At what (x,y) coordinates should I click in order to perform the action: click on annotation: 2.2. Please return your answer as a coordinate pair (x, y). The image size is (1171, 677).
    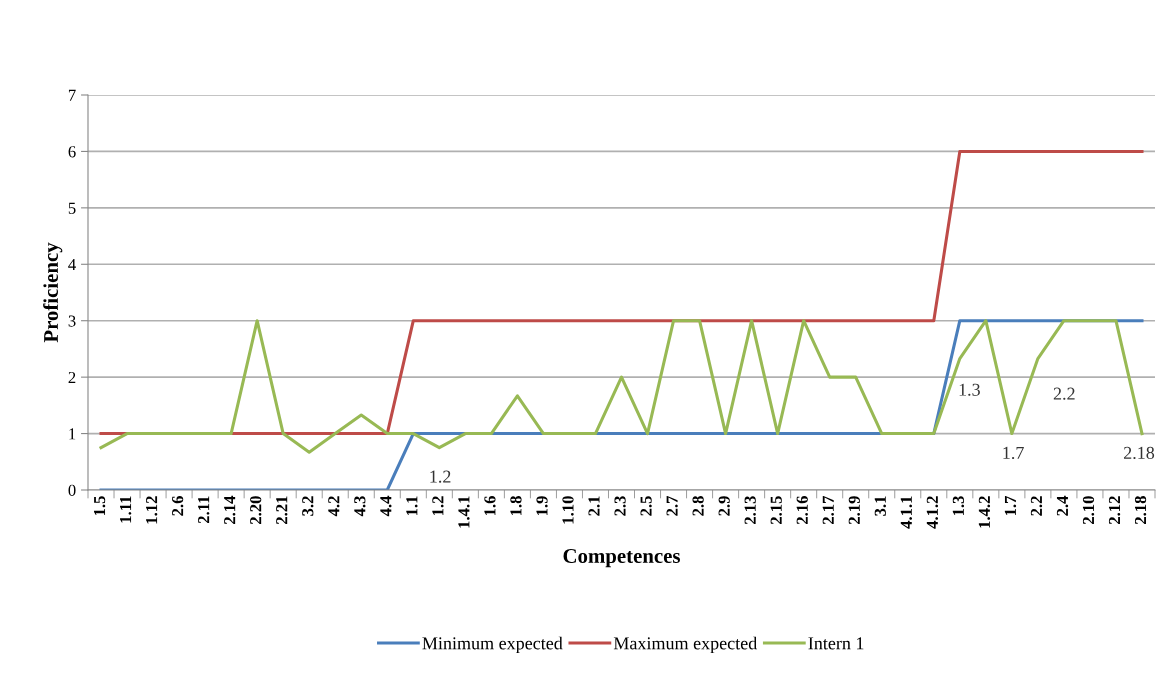
    Looking at the image, I should click on (1064, 393).